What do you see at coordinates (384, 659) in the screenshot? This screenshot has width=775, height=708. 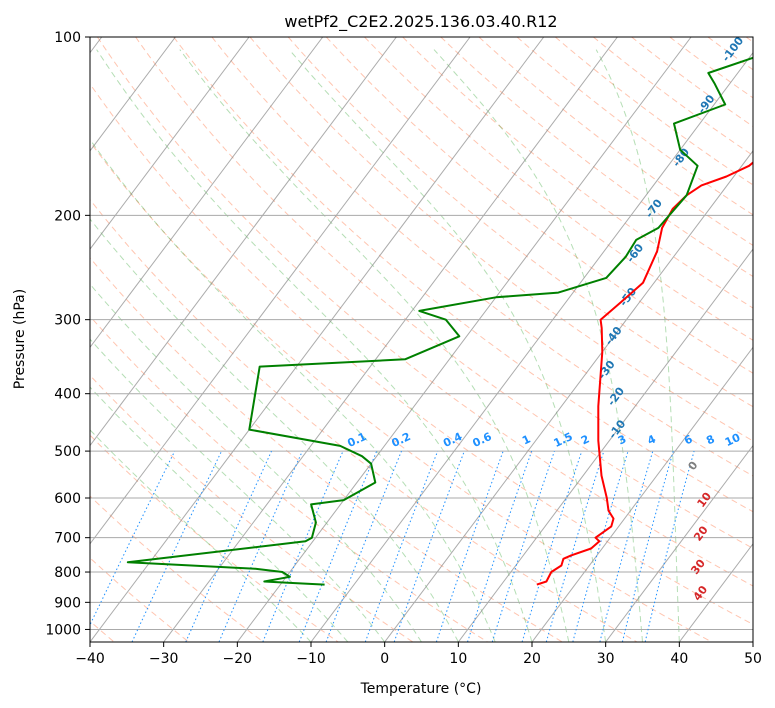 I see `x-tick-label: 0` at bounding box center [384, 659].